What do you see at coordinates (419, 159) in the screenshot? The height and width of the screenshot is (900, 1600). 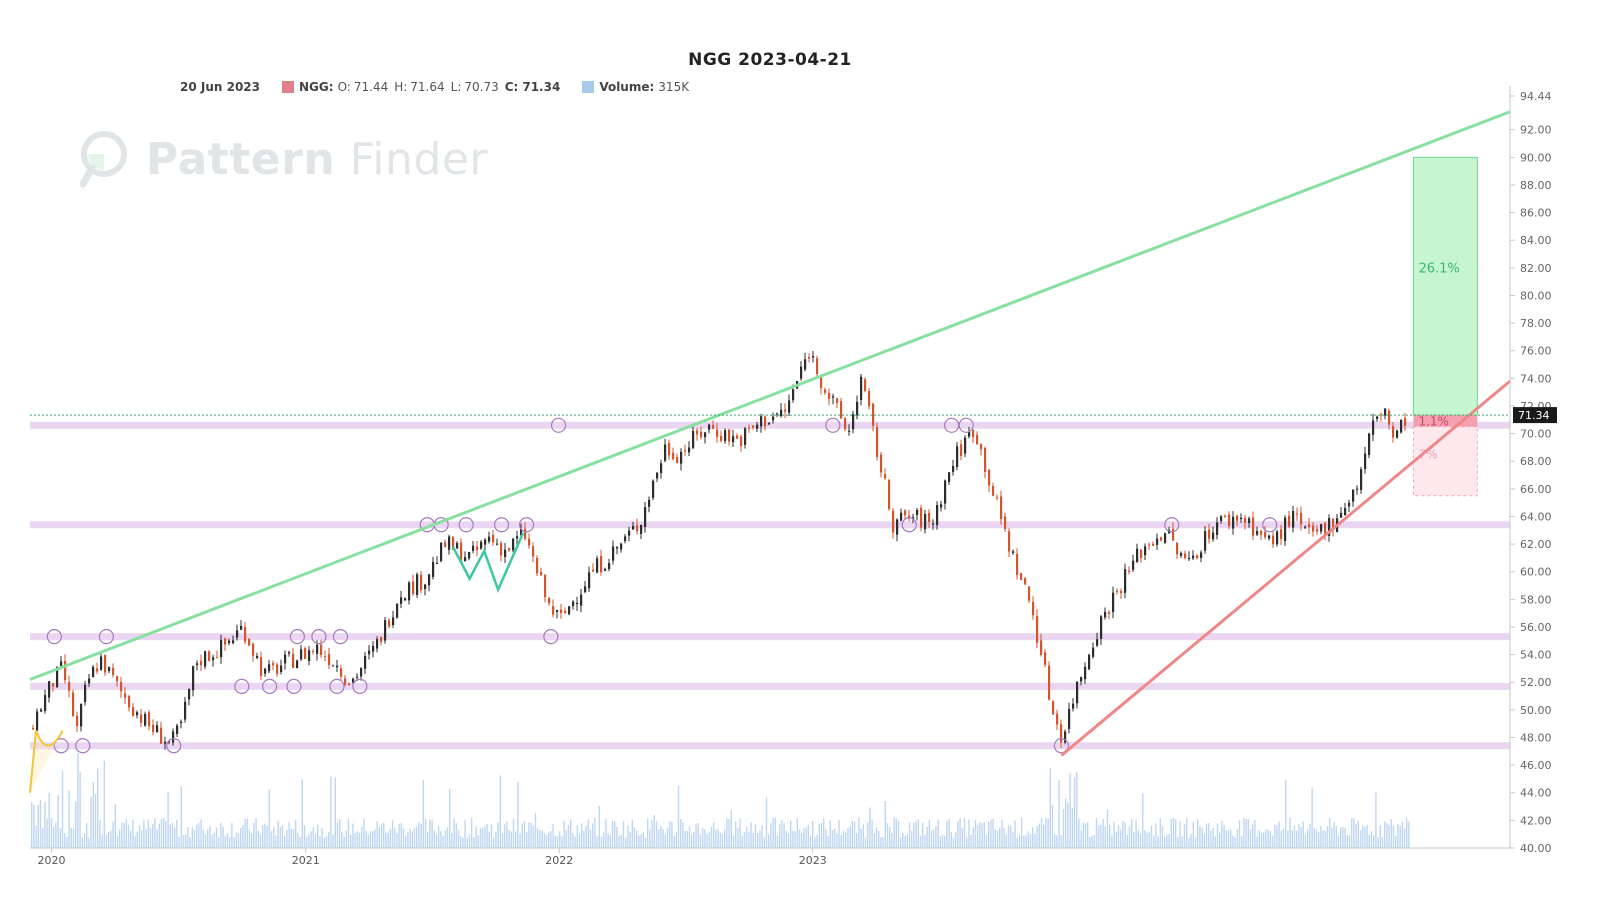 I see `watermark-light: Finder` at bounding box center [419, 159].